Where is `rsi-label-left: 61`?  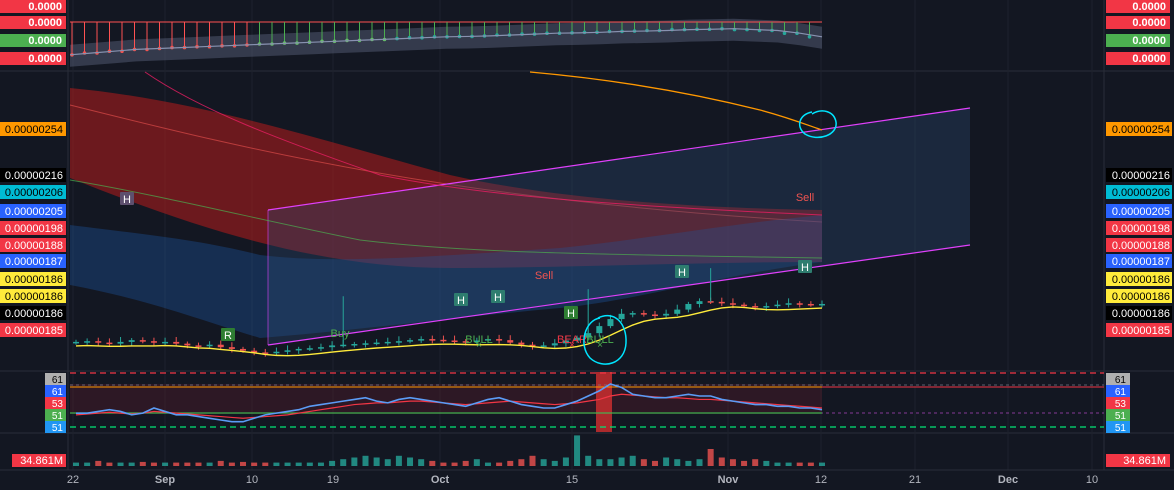 rsi-label-left: 61 is located at coordinates (58, 392).